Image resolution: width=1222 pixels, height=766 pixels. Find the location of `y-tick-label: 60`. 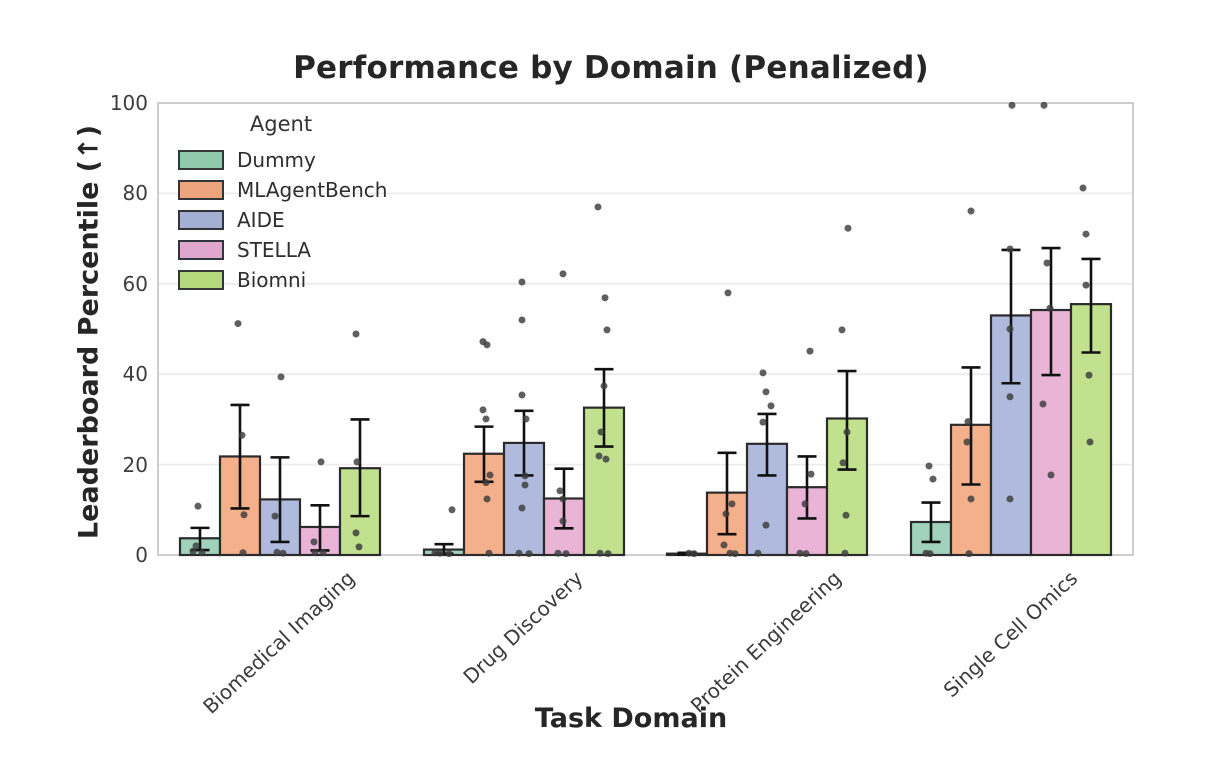

y-tick-label: 60 is located at coordinates (135, 283).